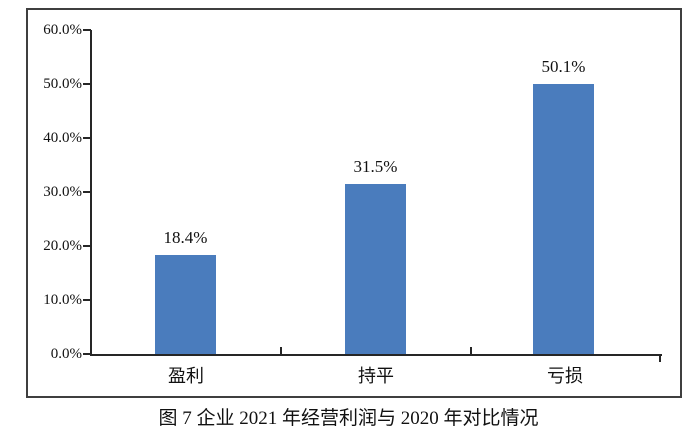 This screenshot has width=697, height=442. I want to click on bar-column-loss: 50.1%, so click(563, 192).